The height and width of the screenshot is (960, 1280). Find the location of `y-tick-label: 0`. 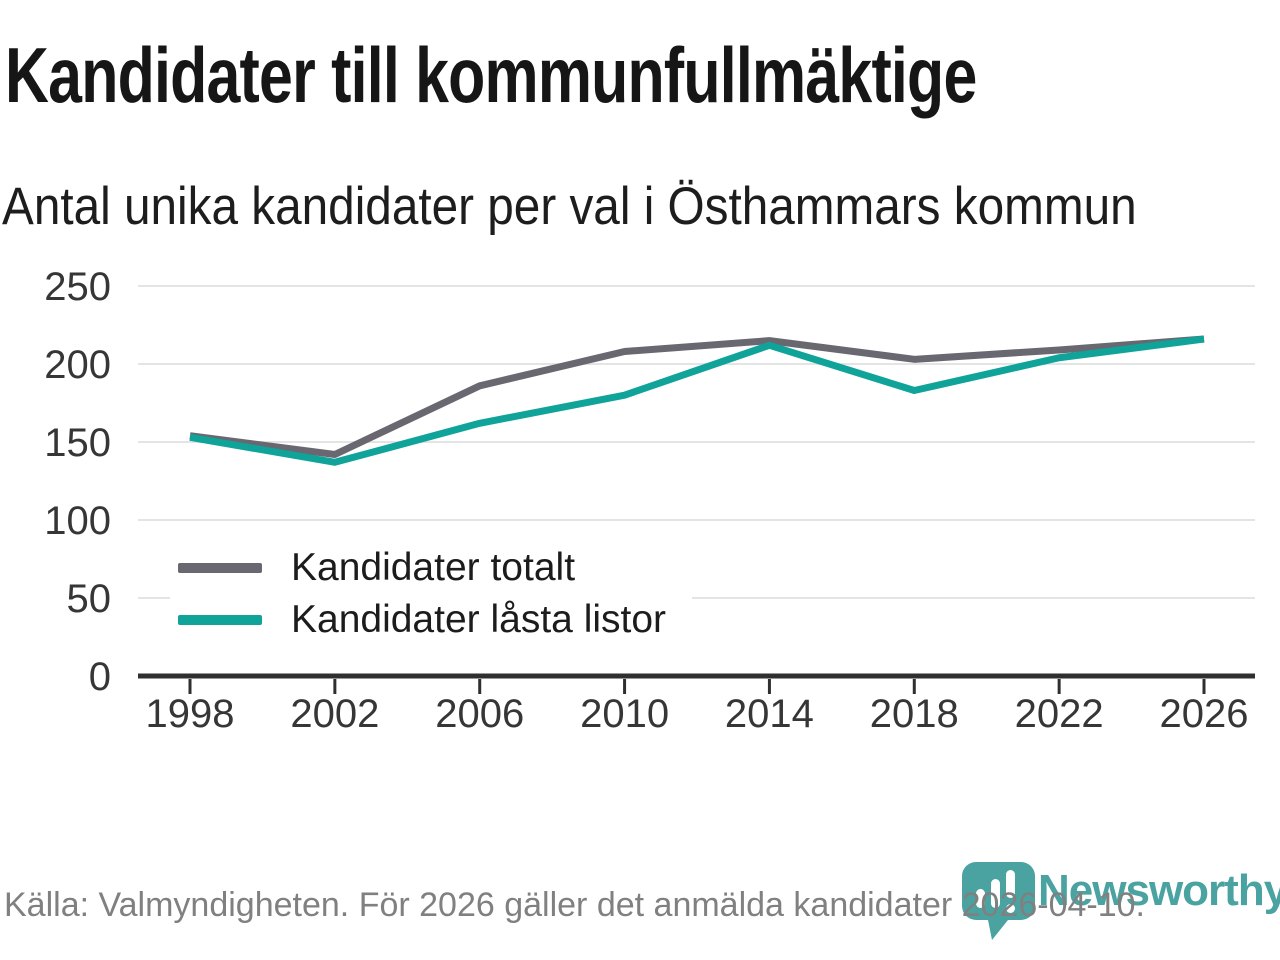

y-tick-label: 0 is located at coordinates (100, 677).